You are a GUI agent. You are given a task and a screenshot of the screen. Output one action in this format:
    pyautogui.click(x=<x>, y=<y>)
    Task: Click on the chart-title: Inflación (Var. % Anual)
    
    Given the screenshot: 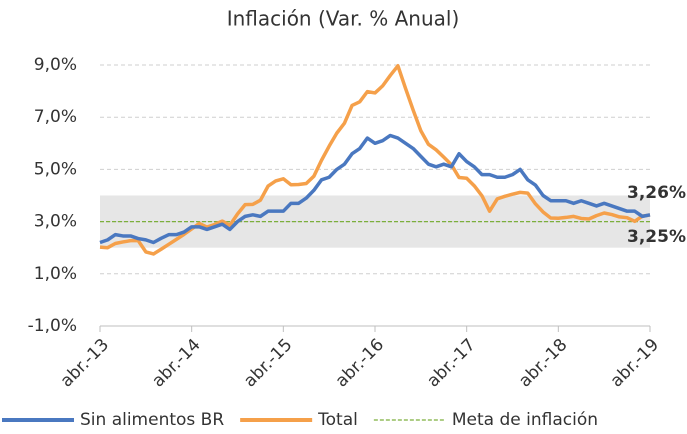 What is the action you would take?
    pyautogui.click(x=343, y=19)
    